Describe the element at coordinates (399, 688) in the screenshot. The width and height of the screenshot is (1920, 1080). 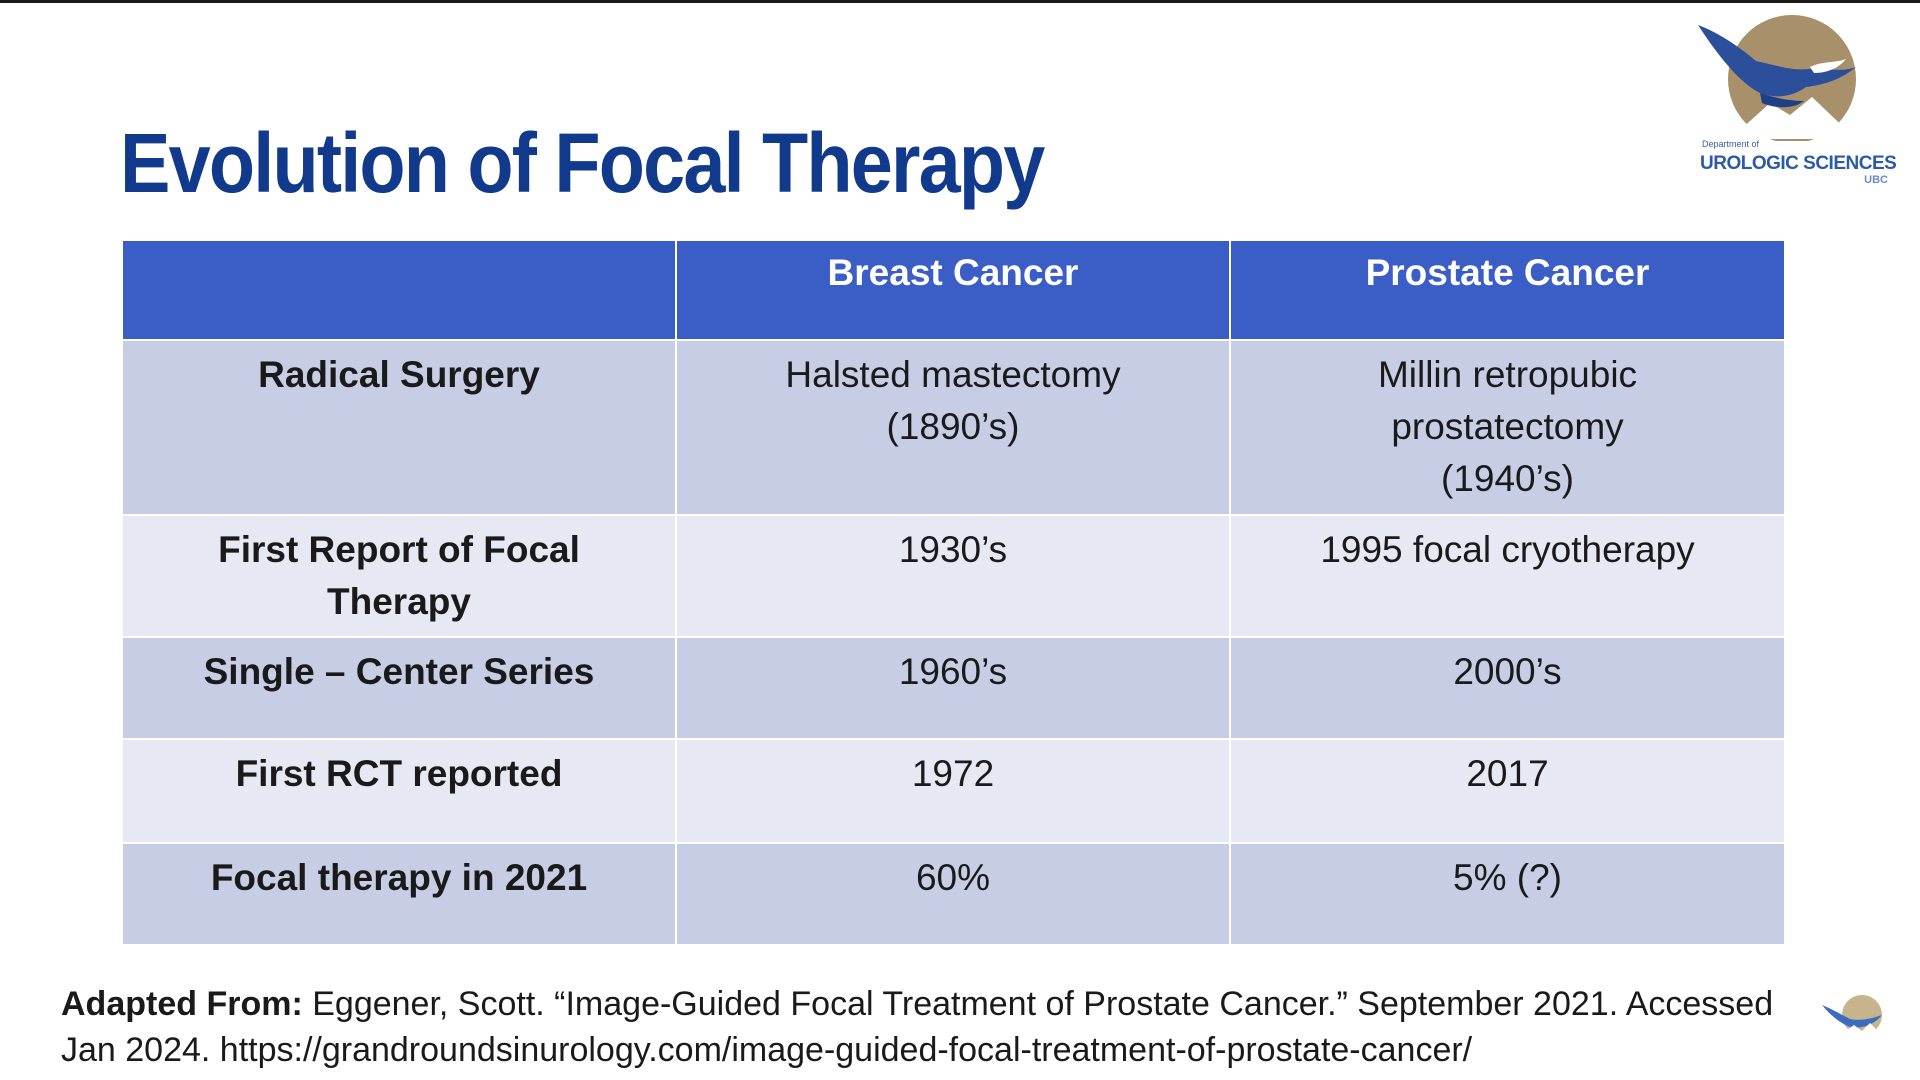
I see `row-label: Single – Center Series` at that location.